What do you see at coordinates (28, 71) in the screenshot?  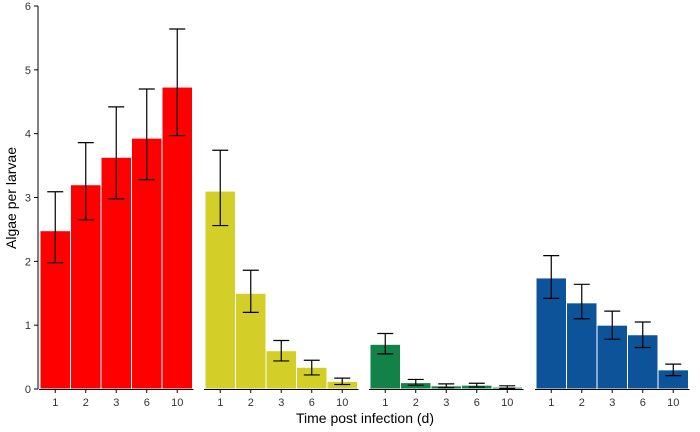 I see `y-tick-label: 5` at bounding box center [28, 71].